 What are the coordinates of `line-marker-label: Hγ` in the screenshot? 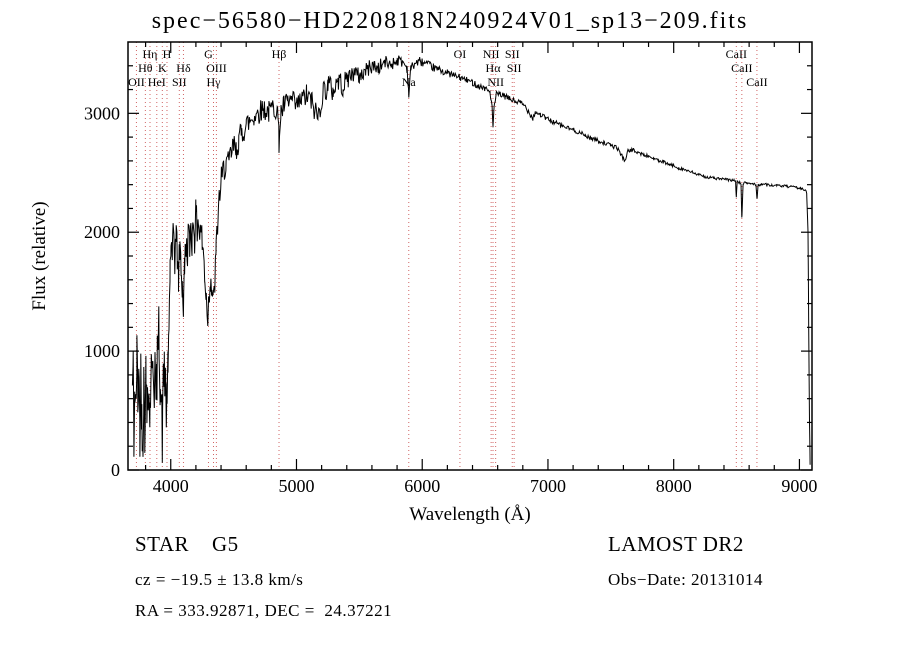 It's located at (214, 82).